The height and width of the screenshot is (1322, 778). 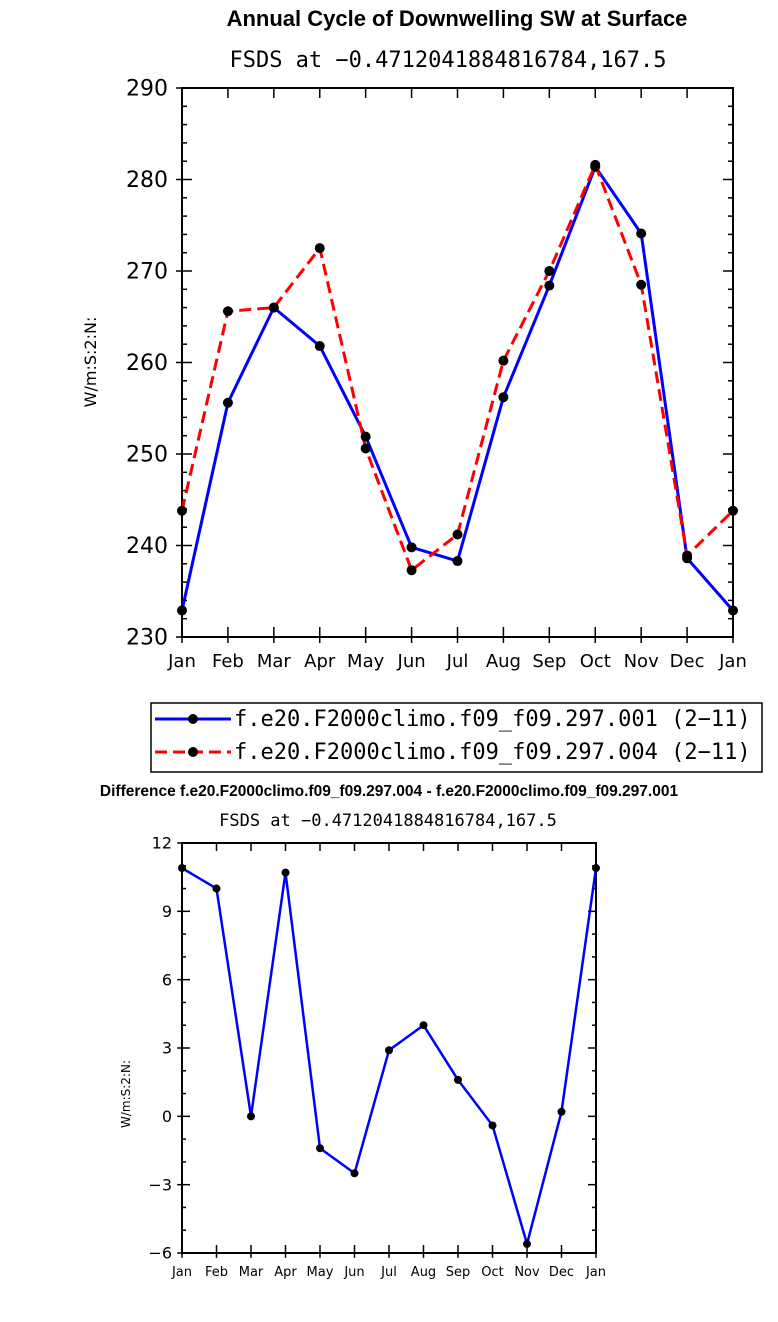 What do you see at coordinates (167, 1048) in the screenshot?
I see `y-tick-label: 3` at bounding box center [167, 1048].